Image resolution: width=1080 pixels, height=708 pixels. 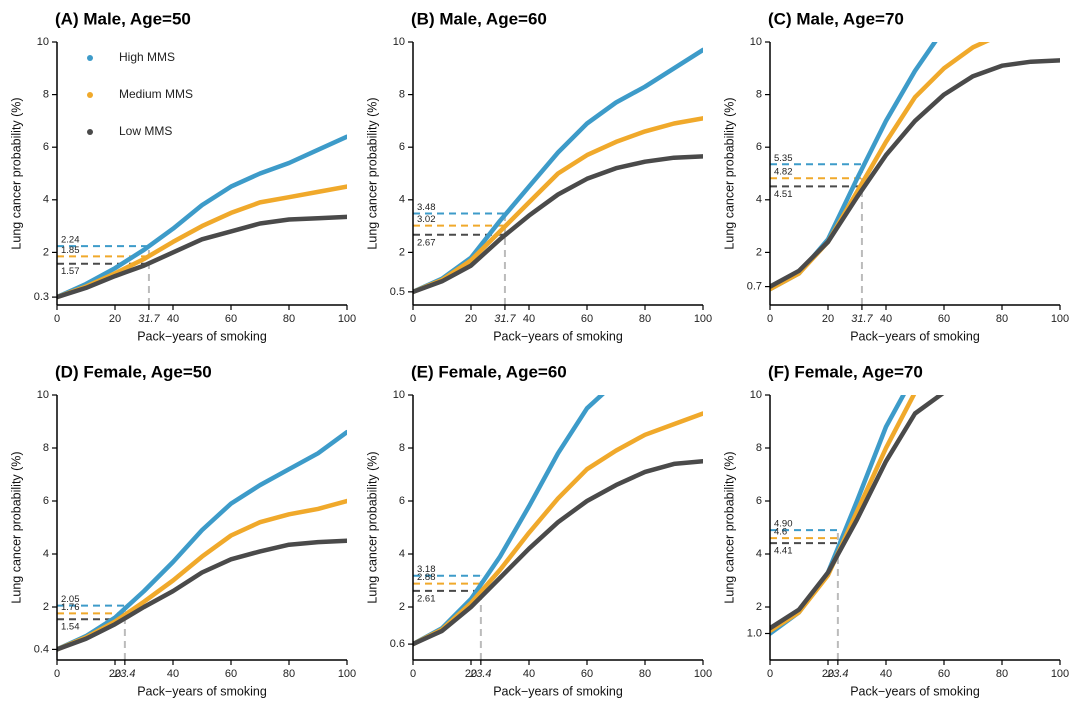 What do you see at coordinates (783, 524) in the screenshot?
I see `ref-label: 4.90` at bounding box center [783, 524].